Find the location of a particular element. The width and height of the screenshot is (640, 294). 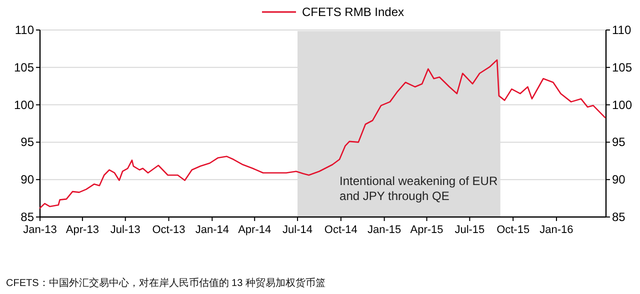

y2-tick-label: 90 is located at coordinates (619, 179).